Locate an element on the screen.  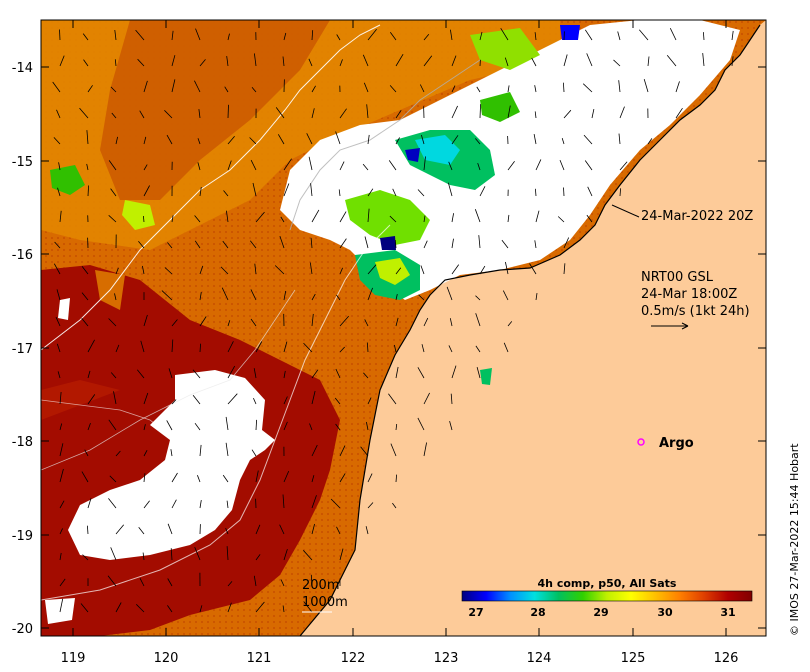
colorbar-tick: 31 is located at coordinates (727, 612).